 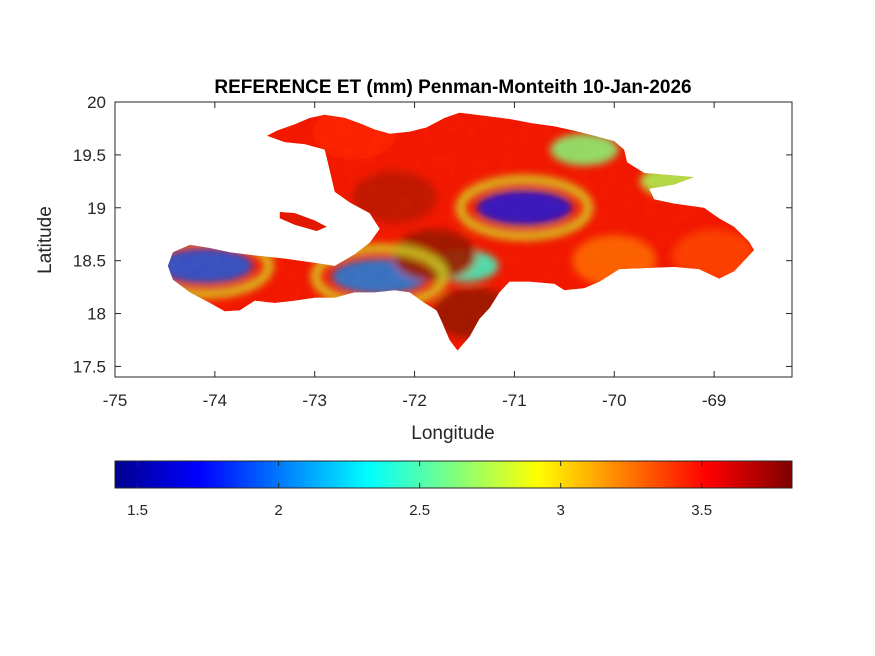 What do you see at coordinates (115, 400) in the screenshot?
I see `x-tick-label: -75` at bounding box center [115, 400].